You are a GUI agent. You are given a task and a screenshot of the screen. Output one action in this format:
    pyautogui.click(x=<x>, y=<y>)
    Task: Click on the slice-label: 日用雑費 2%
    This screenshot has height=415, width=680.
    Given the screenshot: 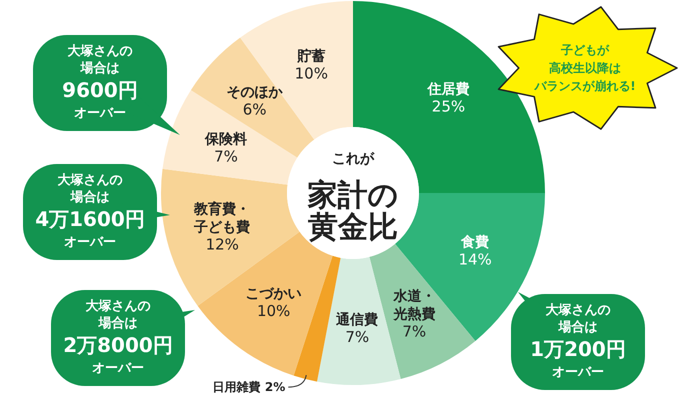 What is the action you would take?
    pyautogui.click(x=249, y=387)
    